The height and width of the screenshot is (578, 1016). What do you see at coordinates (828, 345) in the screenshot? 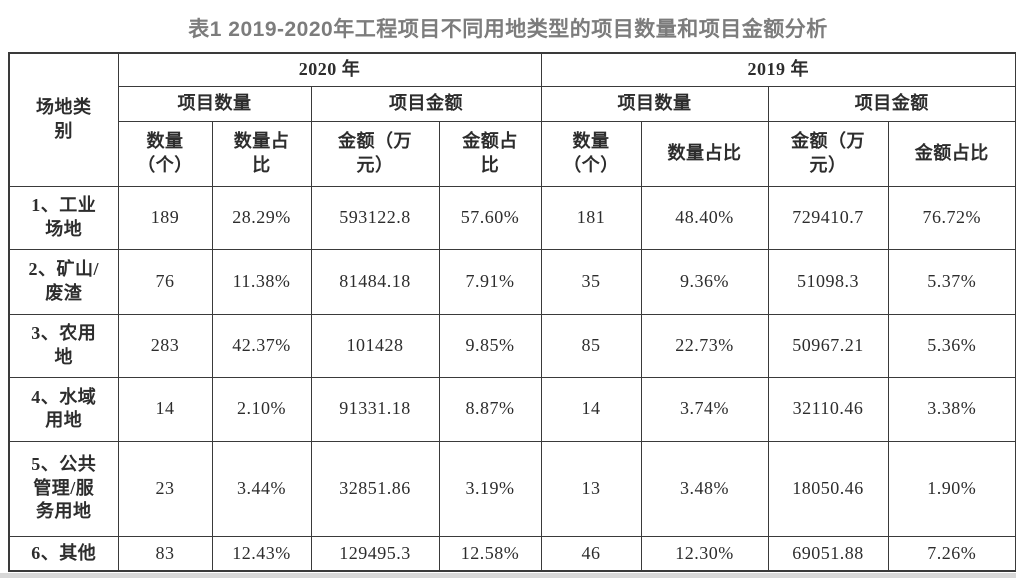
I see `cell-2019-amount: 50967.21` at bounding box center [828, 345].